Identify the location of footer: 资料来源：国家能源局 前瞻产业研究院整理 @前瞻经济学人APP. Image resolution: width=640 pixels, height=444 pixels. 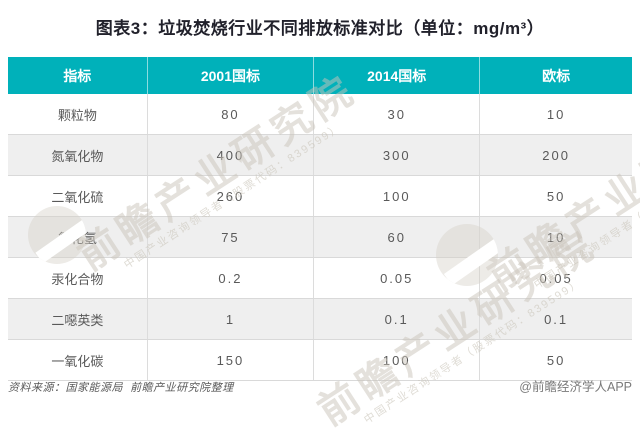
(320, 385).